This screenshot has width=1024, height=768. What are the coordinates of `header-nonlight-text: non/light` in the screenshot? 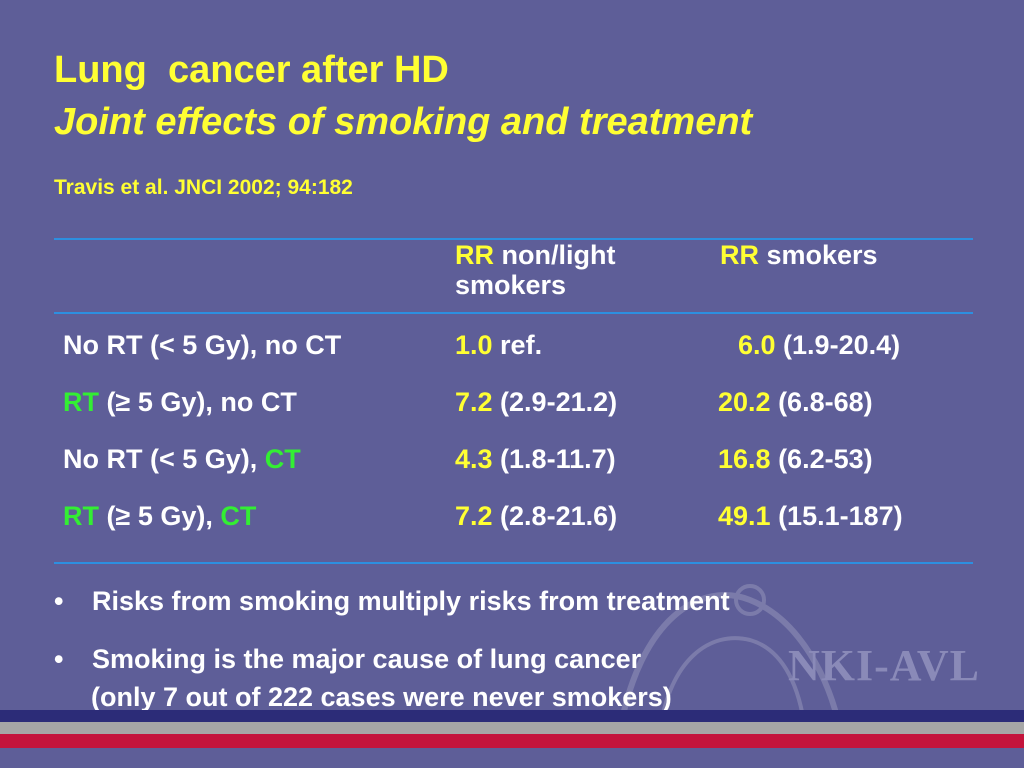 It's located at (555, 255).